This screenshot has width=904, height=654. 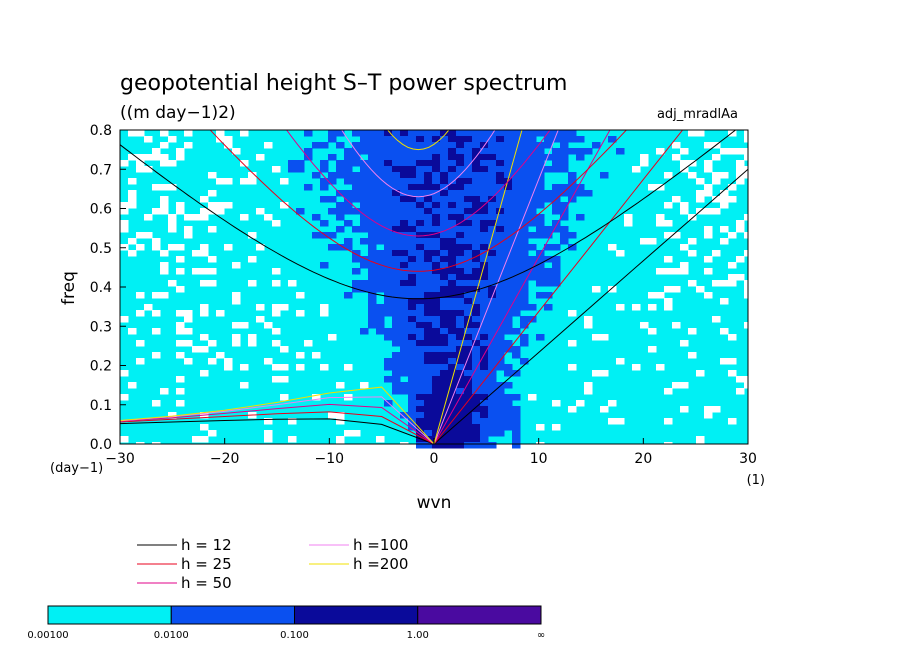 What do you see at coordinates (206, 564) in the screenshot?
I see `legend-label: h = 25` at bounding box center [206, 564].